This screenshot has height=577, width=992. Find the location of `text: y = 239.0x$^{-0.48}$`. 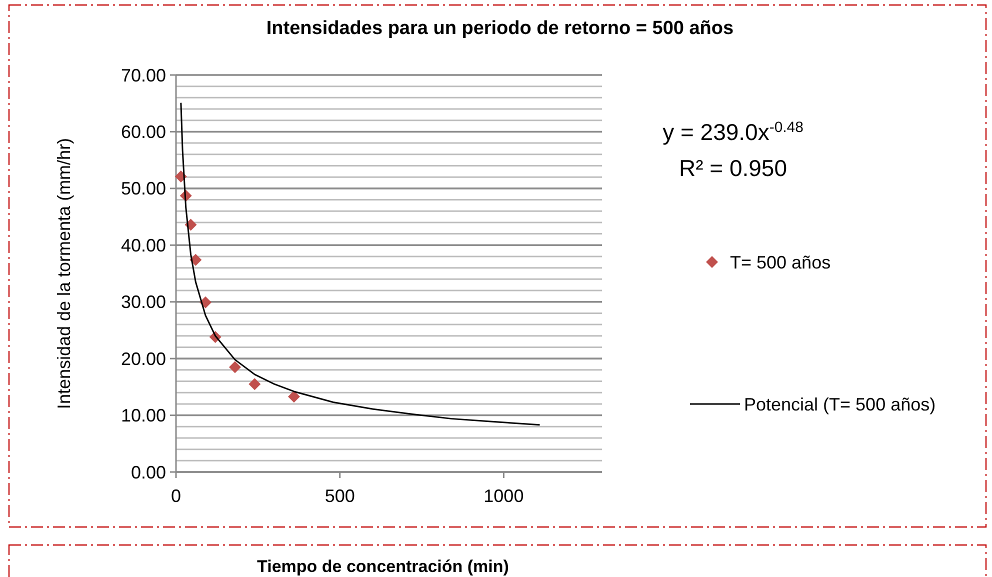

text: y = 239.0x$^{-0.48}$ is located at coordinates (733, 131).